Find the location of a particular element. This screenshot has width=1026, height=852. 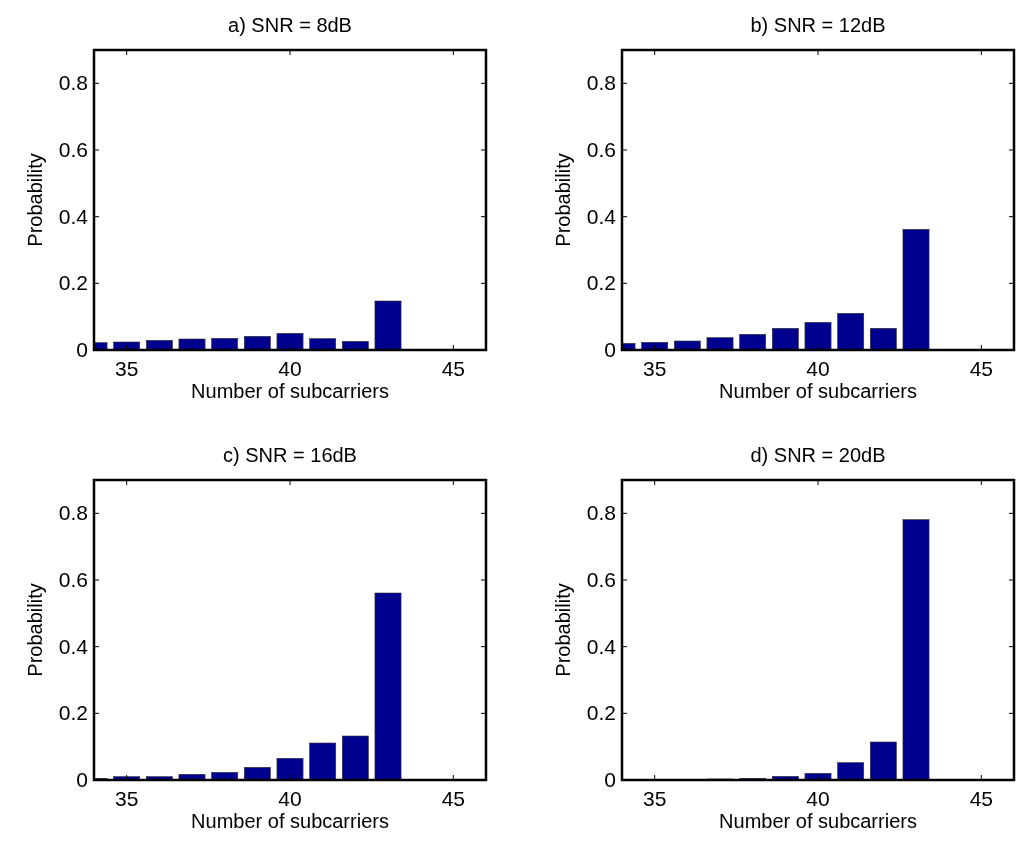

chart-title: a) SNR = 8dB is located at coordinates (290, 25).